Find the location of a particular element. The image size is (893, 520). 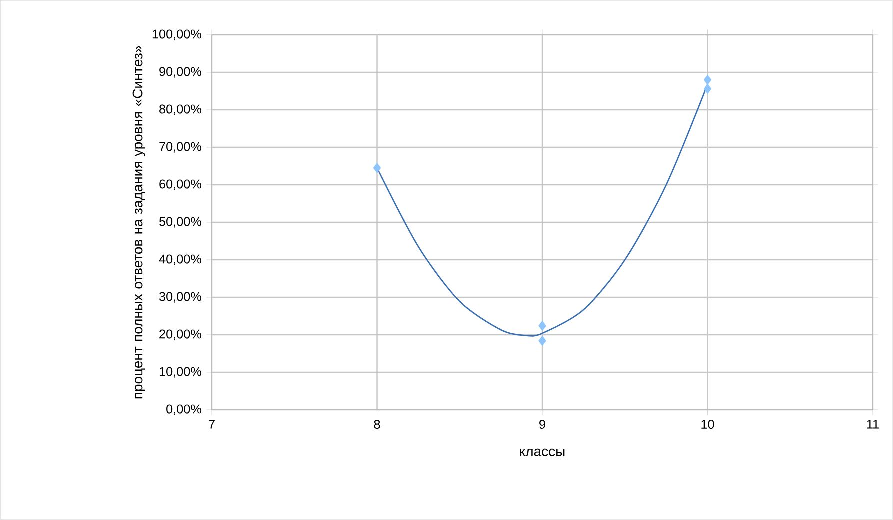

x-tick-label: 10 is located at coordinates (708, 424).